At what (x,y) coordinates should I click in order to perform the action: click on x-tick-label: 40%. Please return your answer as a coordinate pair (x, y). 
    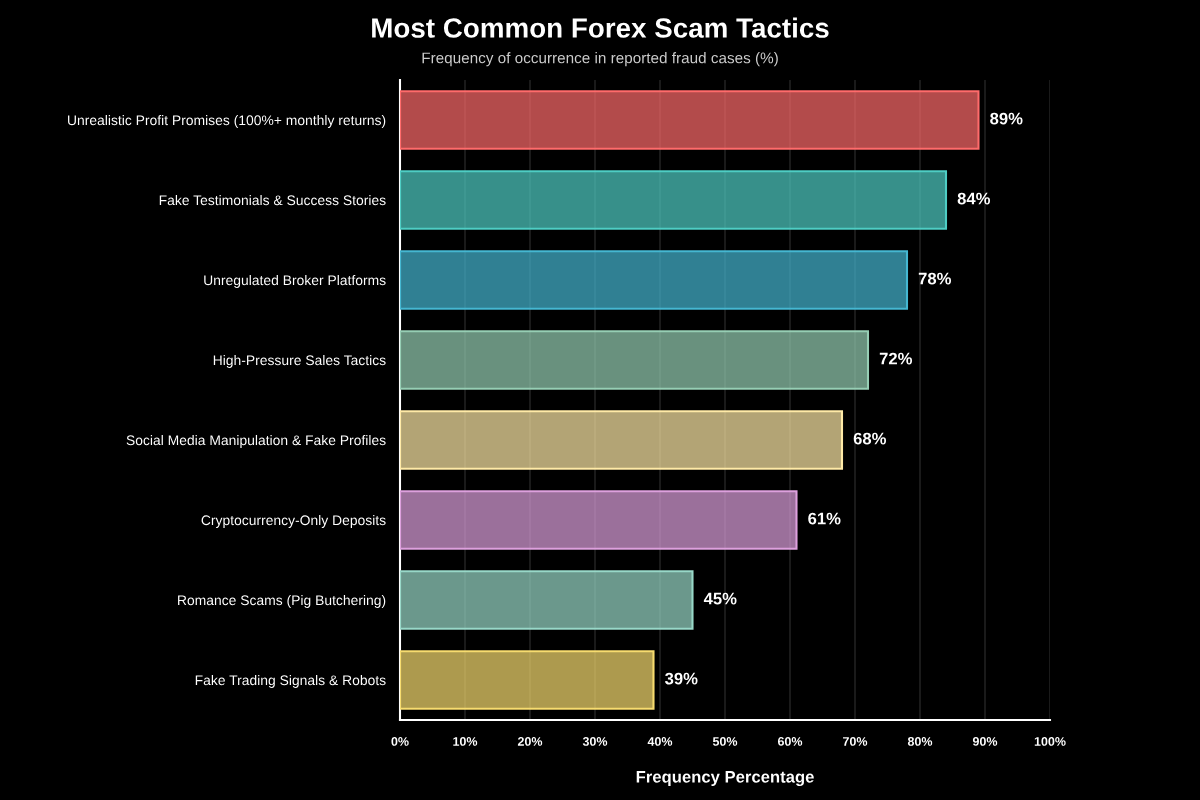
    Looking at the image, I should click on (660, 741).